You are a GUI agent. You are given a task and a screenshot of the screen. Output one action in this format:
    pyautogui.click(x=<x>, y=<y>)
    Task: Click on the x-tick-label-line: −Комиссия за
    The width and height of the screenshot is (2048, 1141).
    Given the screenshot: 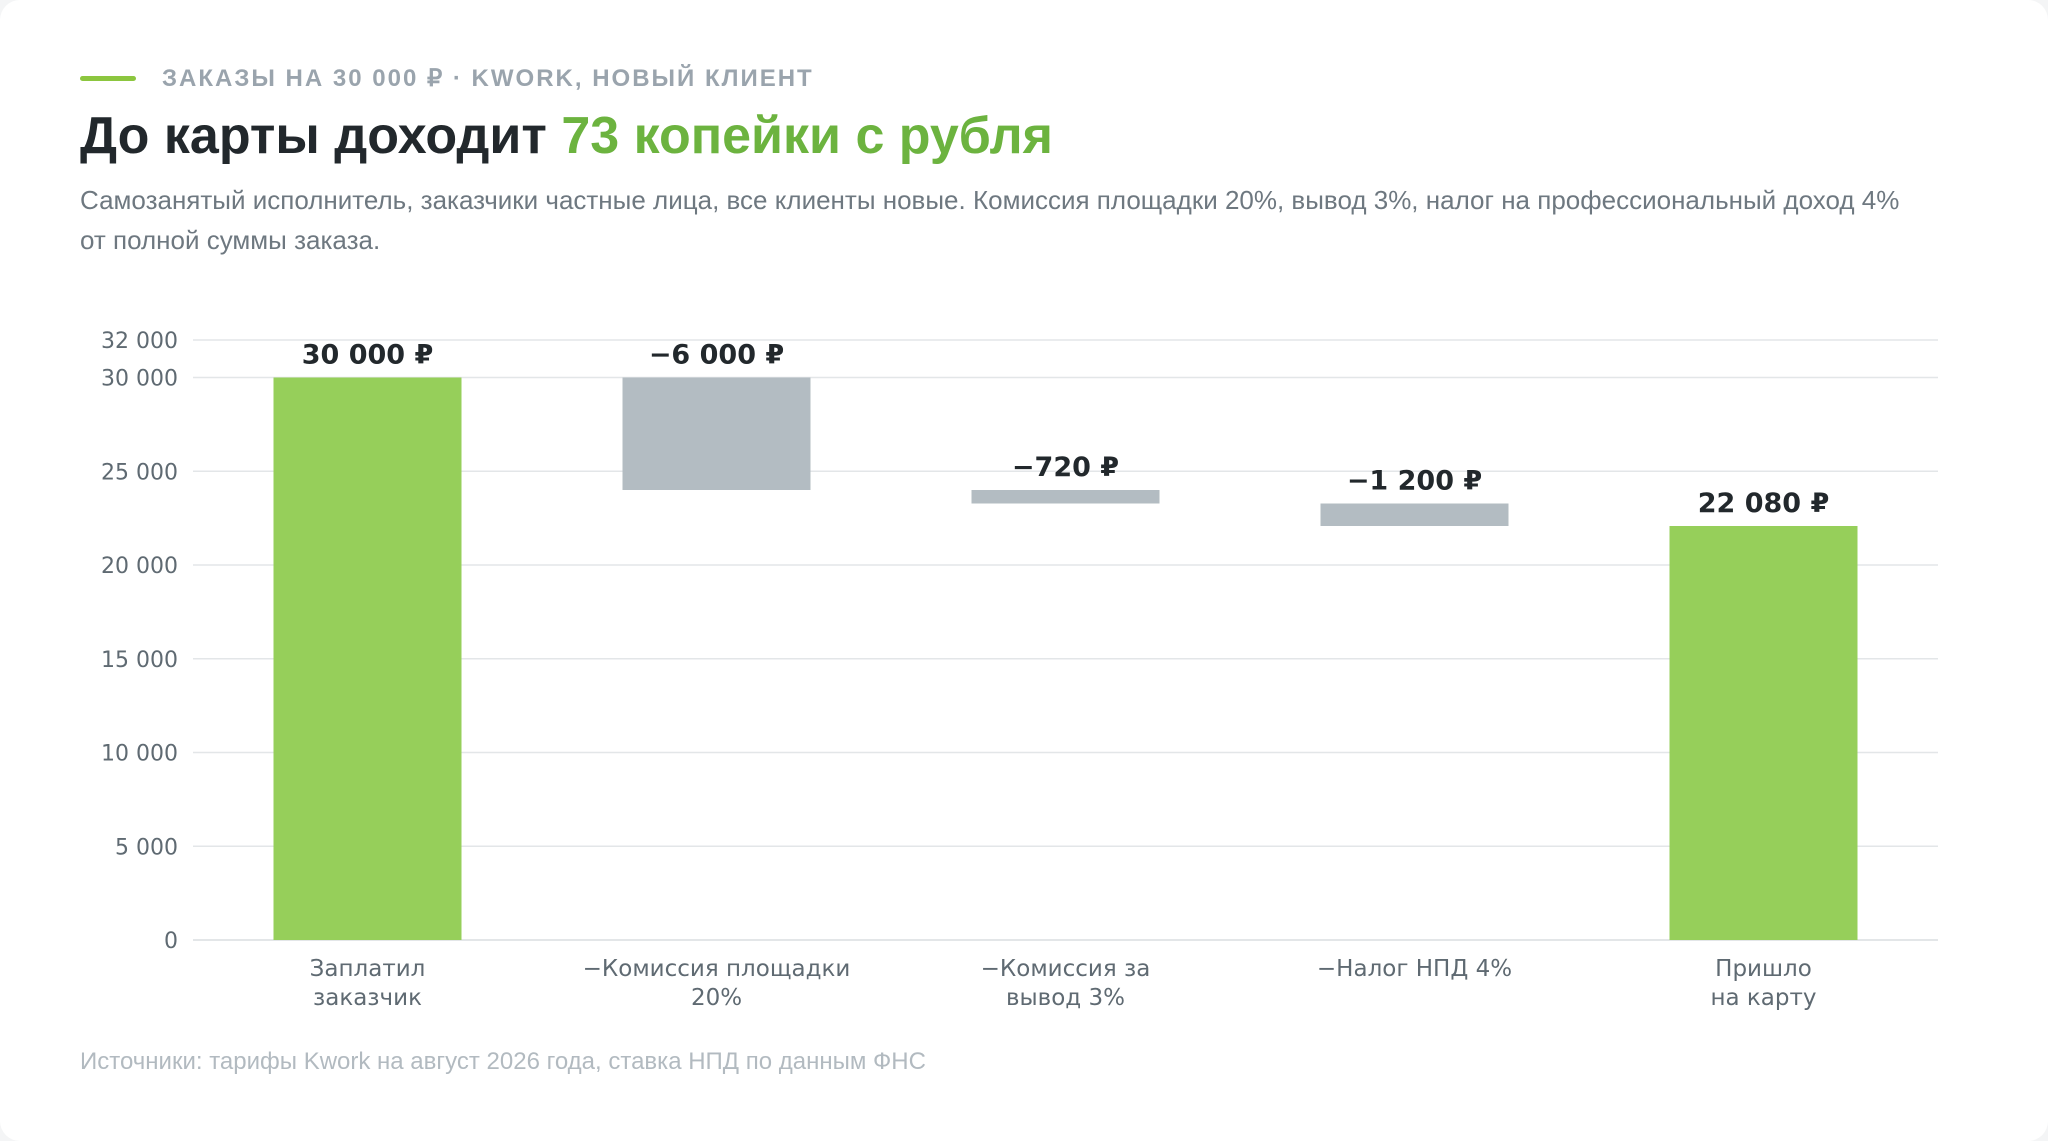 What is the action you would take?
    pyautogui.click(x=1066, y=969)
    